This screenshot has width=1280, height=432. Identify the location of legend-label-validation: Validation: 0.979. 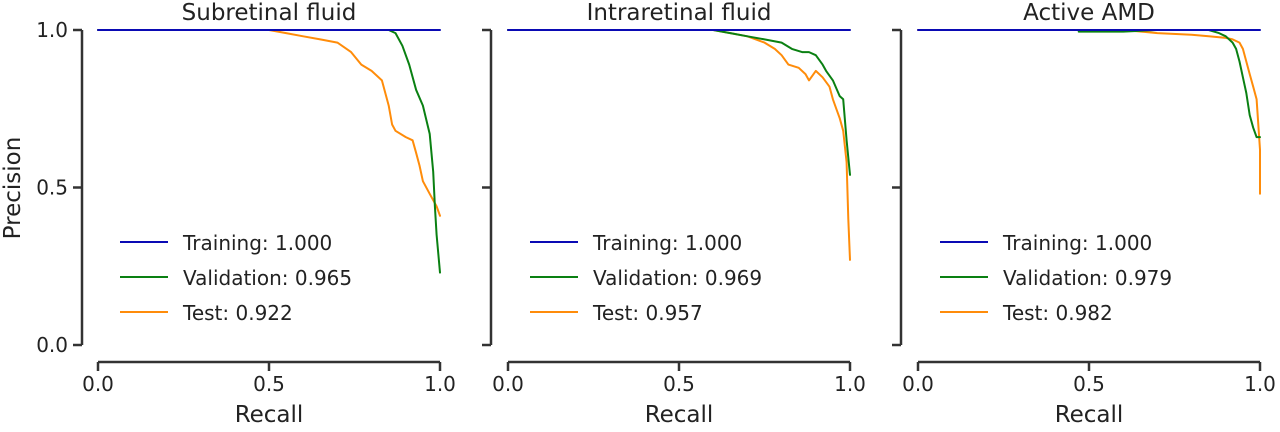
(1087, 278).